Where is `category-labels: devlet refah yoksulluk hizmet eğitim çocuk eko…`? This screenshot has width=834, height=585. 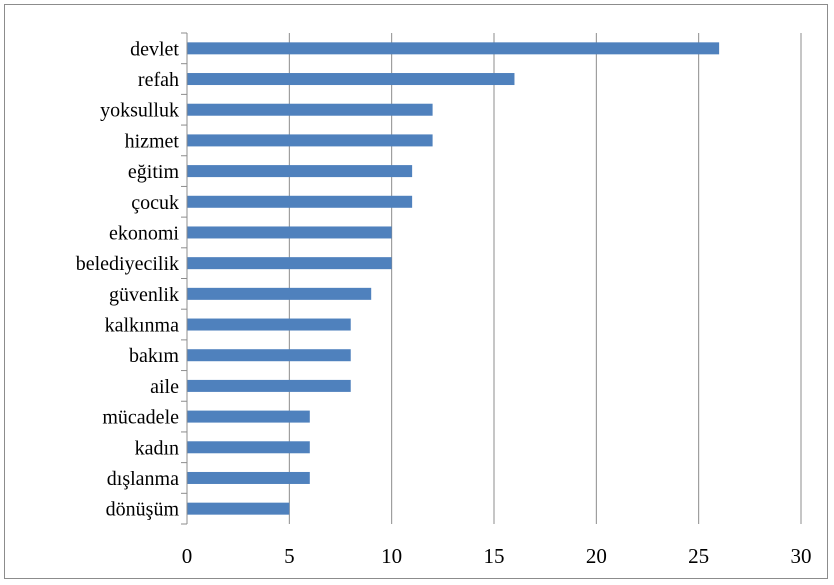 category-labels: devlet refah yoksulluk hizmet eğitim çocuk eko… is located at coordinates (128, 279).